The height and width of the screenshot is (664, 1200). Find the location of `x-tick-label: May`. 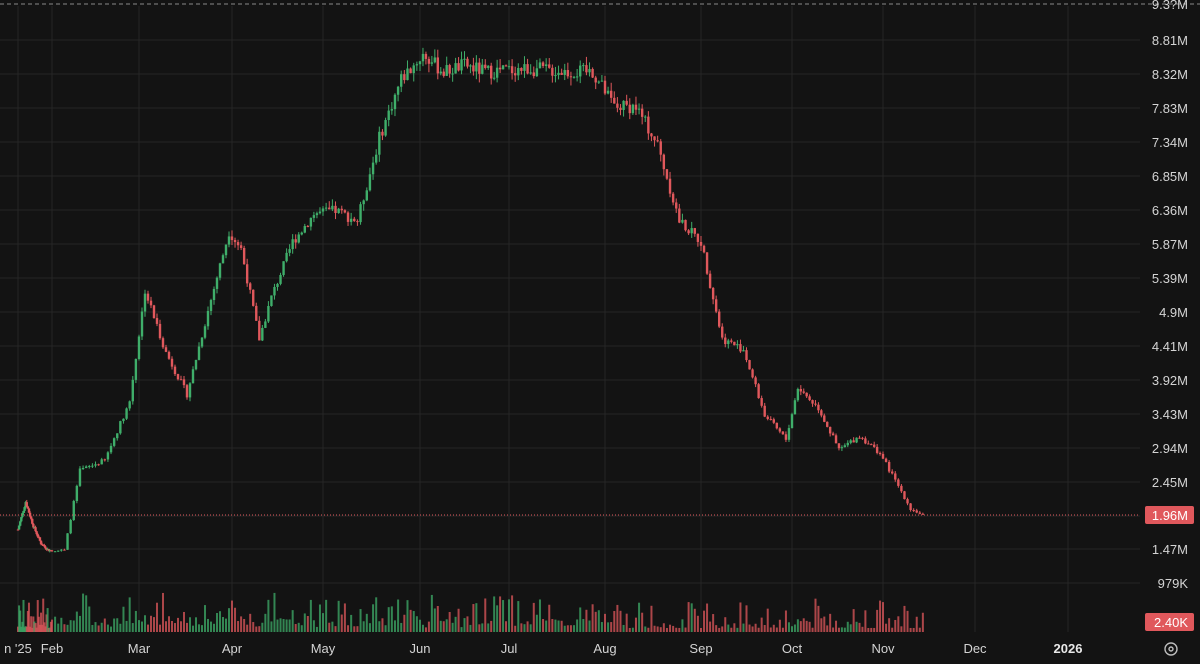

x-tick-label: May is located at coordinates (323, 648).